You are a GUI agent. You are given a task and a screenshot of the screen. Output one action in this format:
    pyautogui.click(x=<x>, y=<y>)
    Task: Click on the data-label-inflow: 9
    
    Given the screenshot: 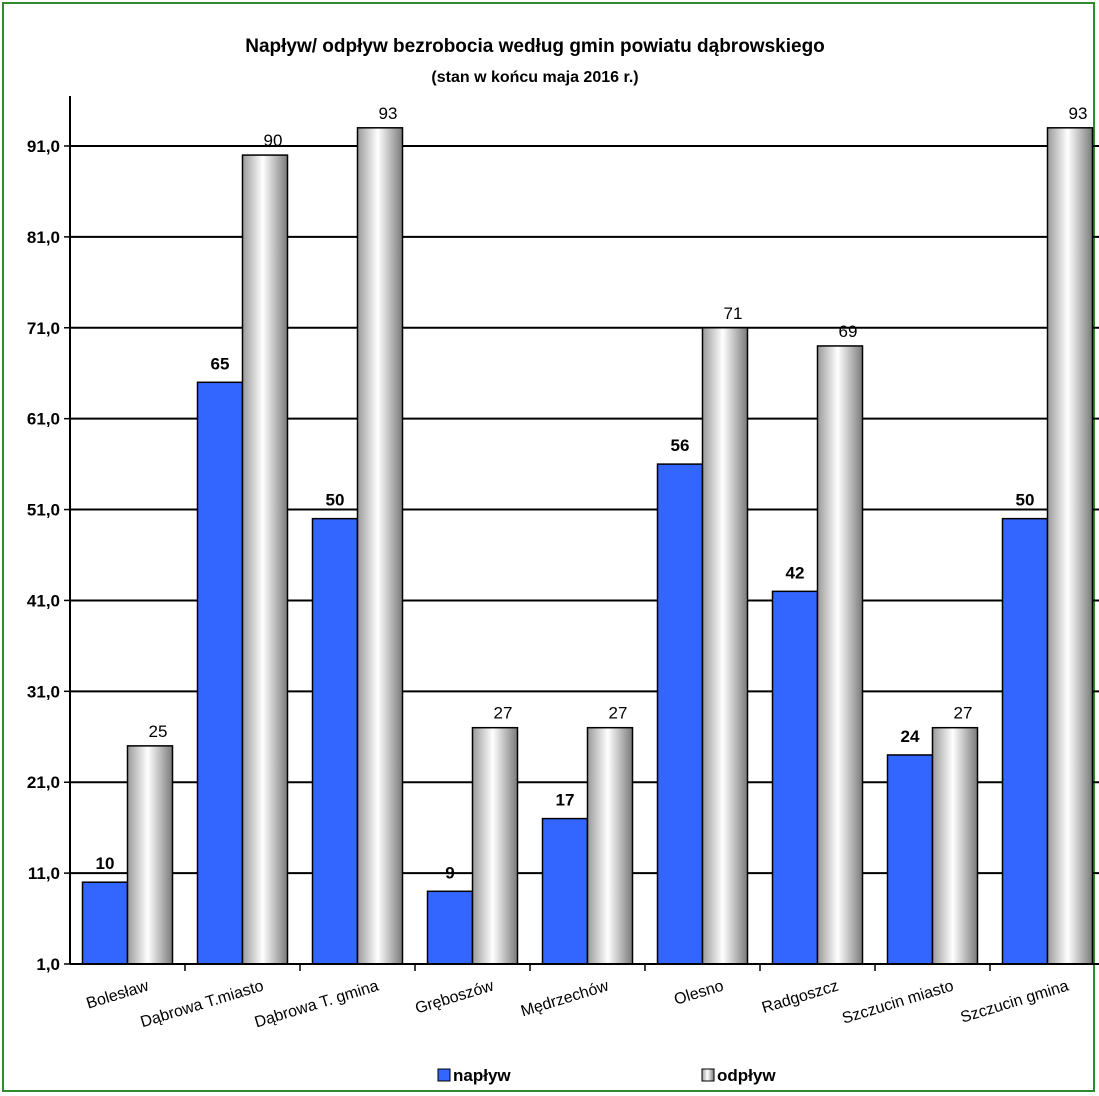 What is the action you would take?
    pyautogui.click(x=449, y=872)
    